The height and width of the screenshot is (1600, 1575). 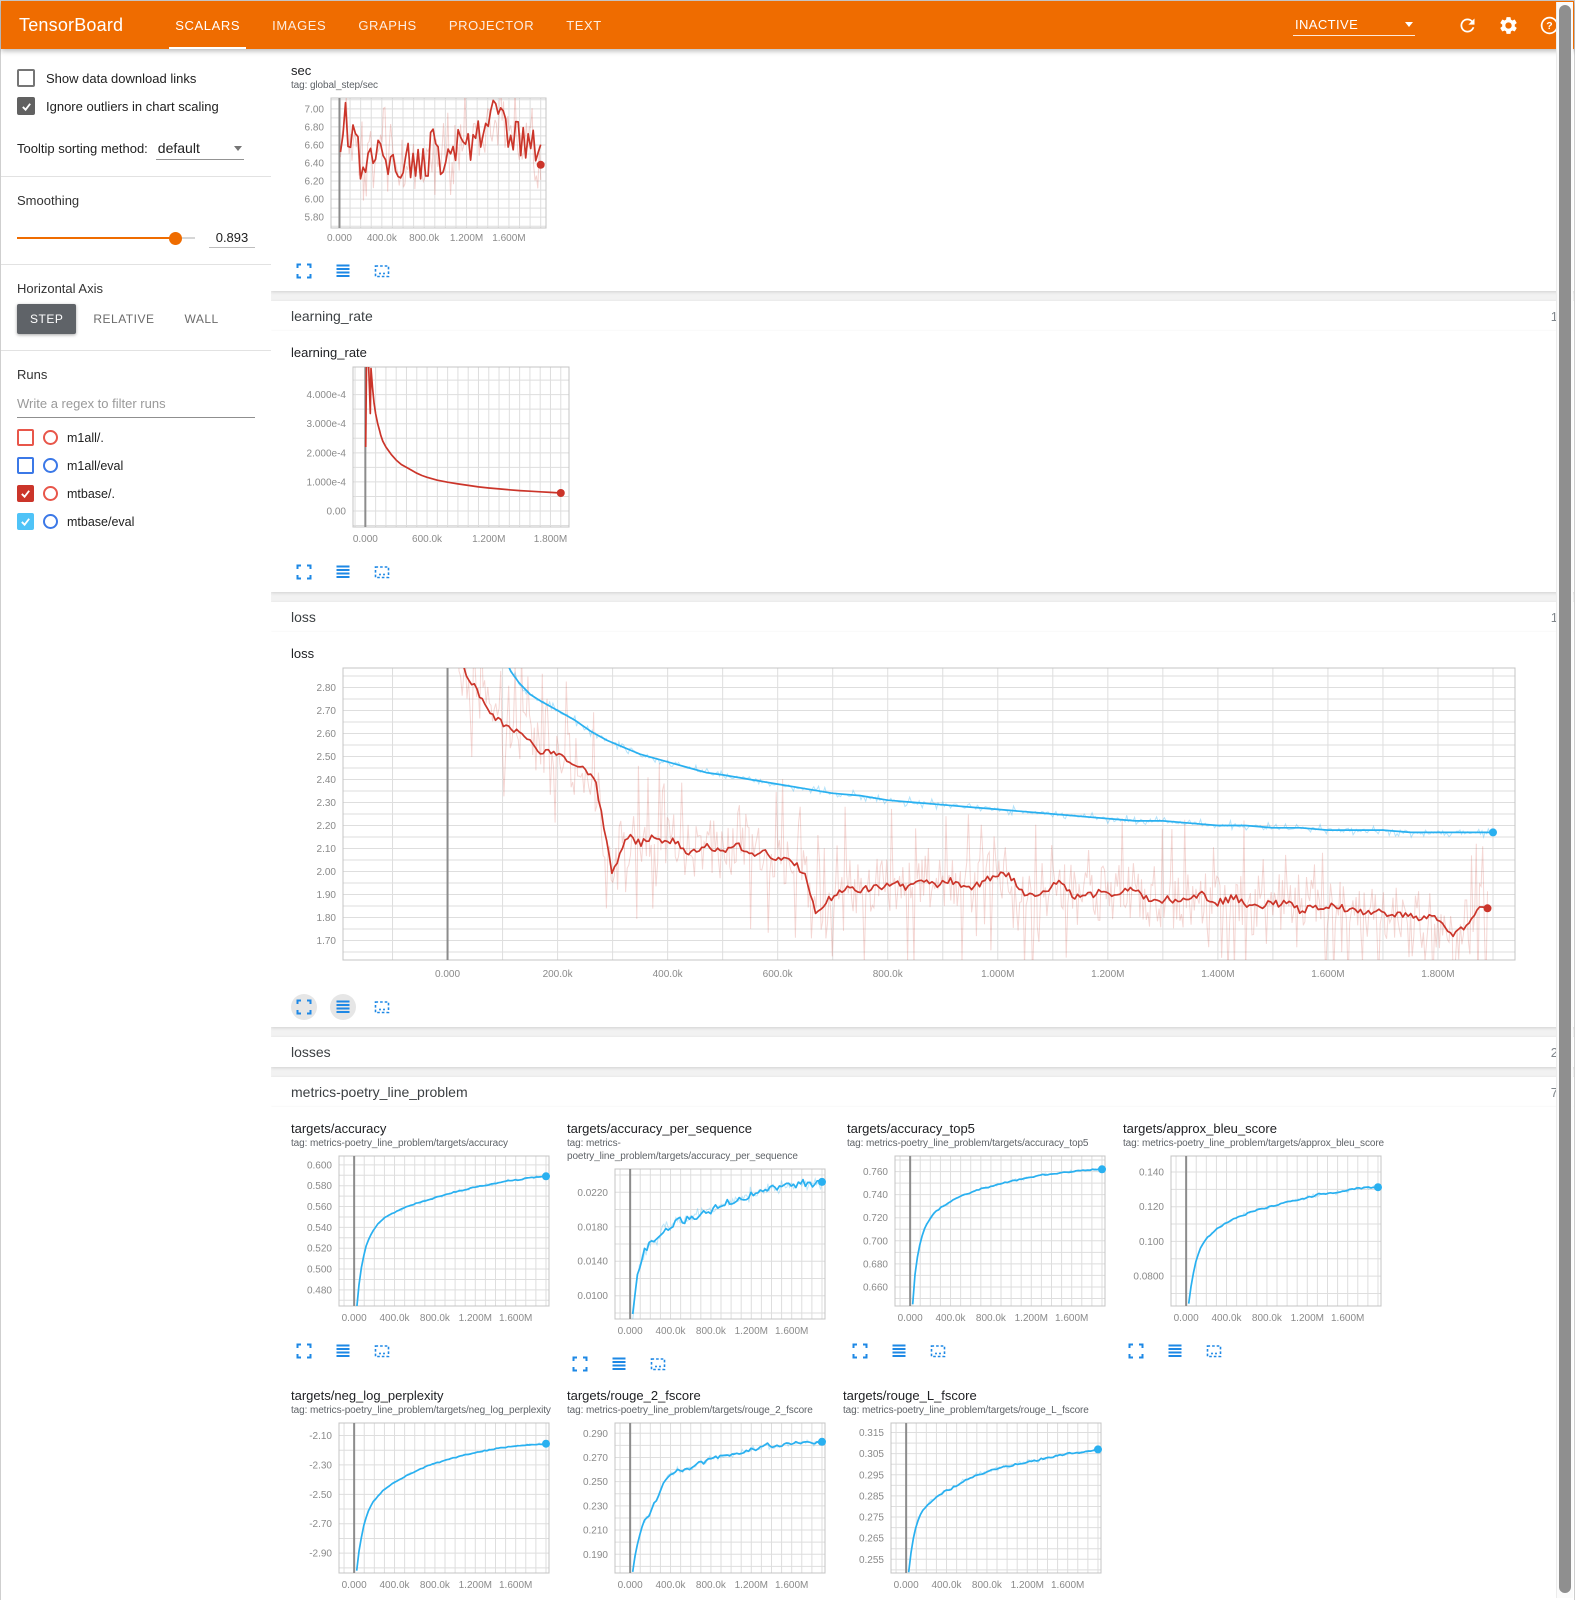 I want to click on axis-button-wall: WALL, so click(x=201, y=319).